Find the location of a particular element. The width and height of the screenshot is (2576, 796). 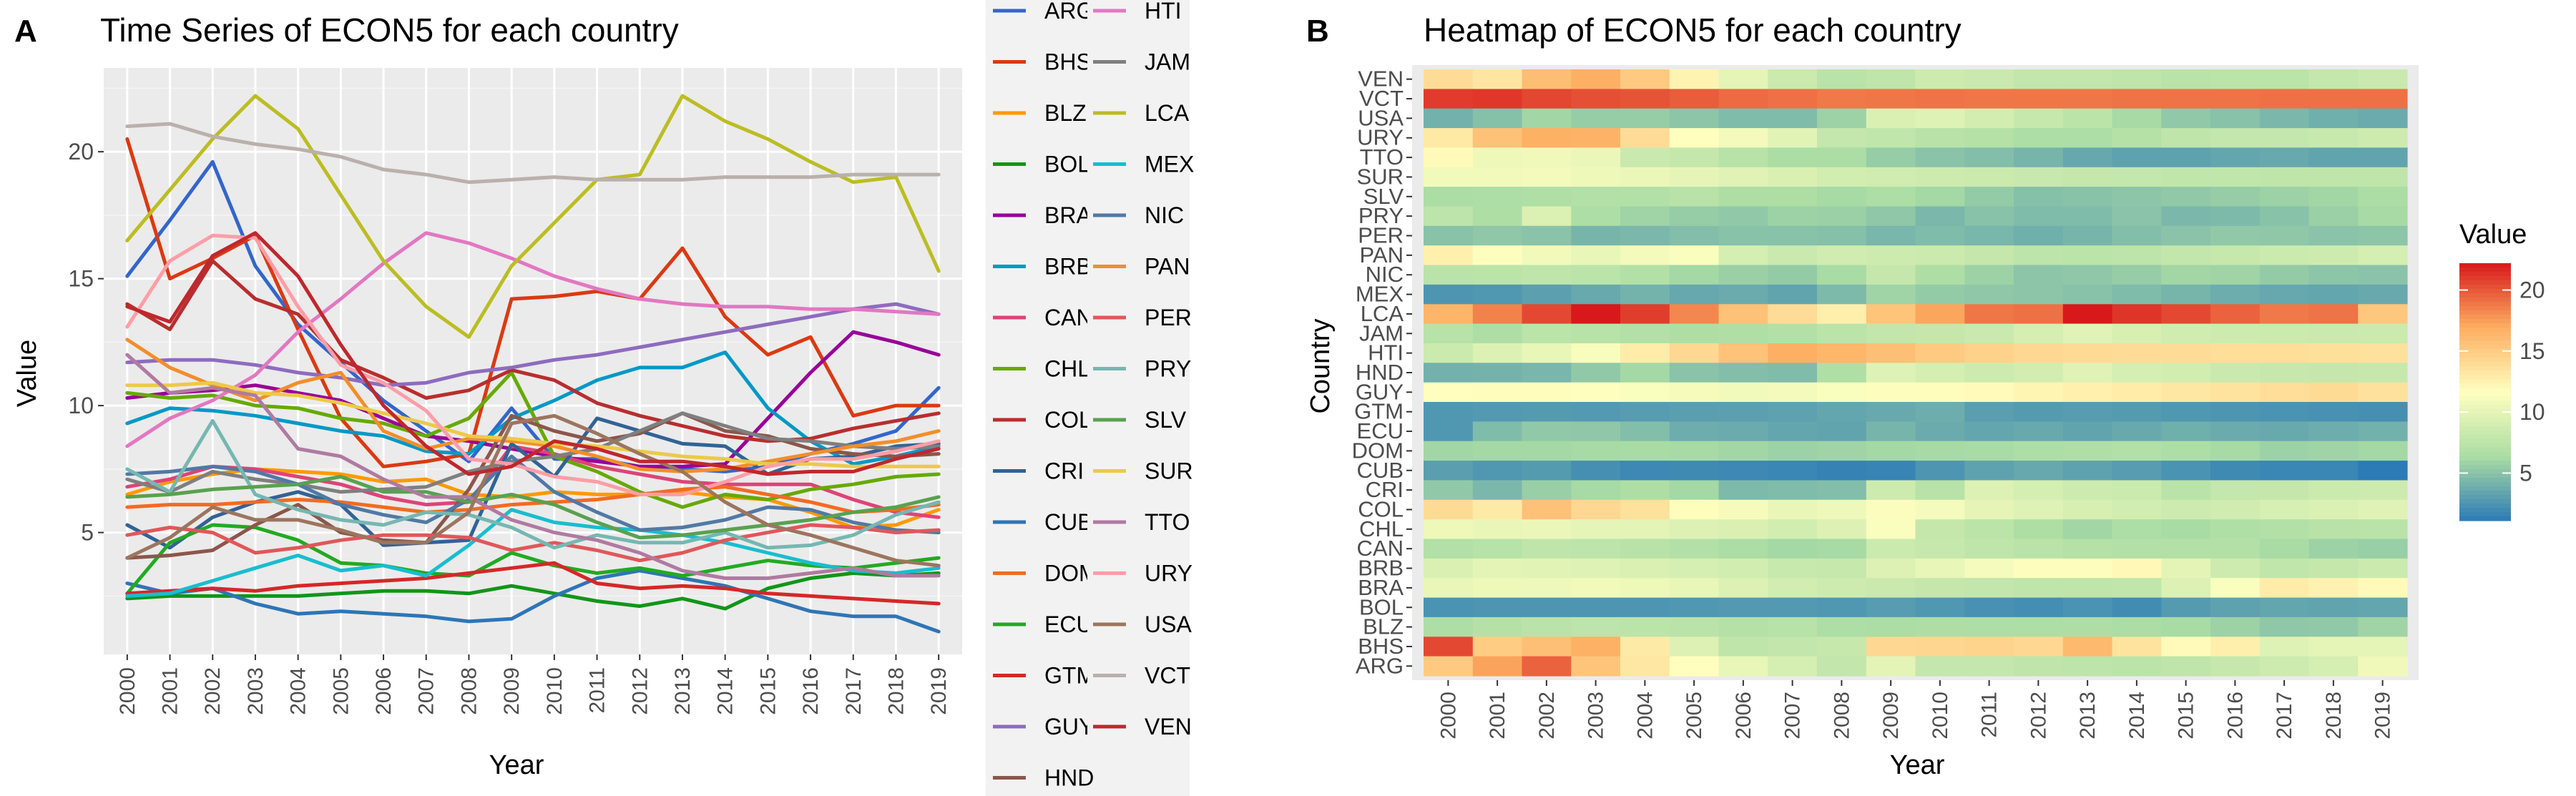

heatmap-cell-brb-2017 is located at coordinates (2284, 568).